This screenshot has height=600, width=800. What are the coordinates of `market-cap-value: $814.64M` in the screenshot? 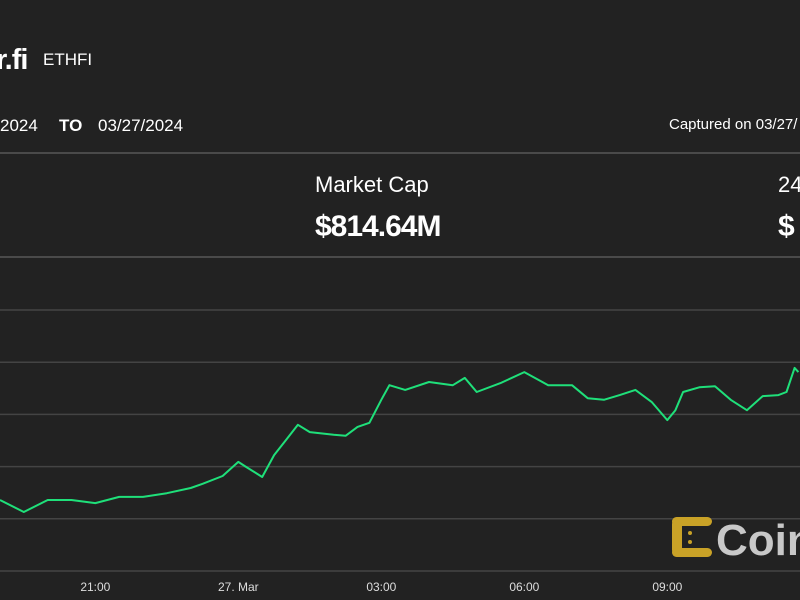 It's located at (378, 226).